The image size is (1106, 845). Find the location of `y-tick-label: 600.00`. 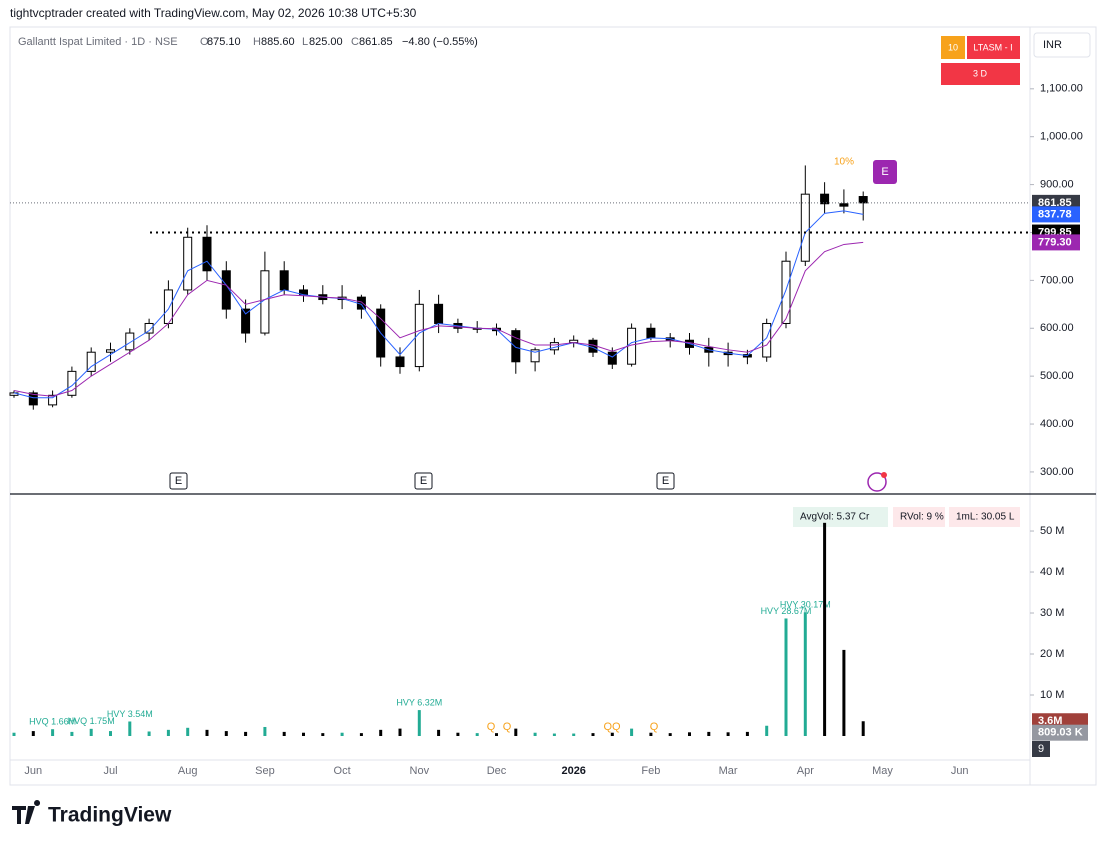

y-tick-label: 600.00 is located at coordinates (1057, 328).